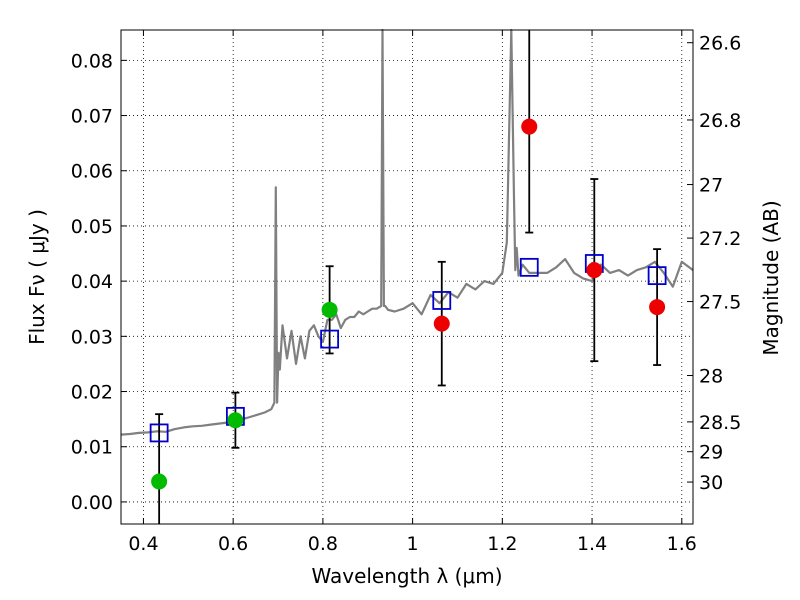 The height and width of the screenshot is (600, 800). I want to click on x-tick-labels: 0.4 0.6 0.8 1 1.2 1.4 1.6, so click(412, 544).